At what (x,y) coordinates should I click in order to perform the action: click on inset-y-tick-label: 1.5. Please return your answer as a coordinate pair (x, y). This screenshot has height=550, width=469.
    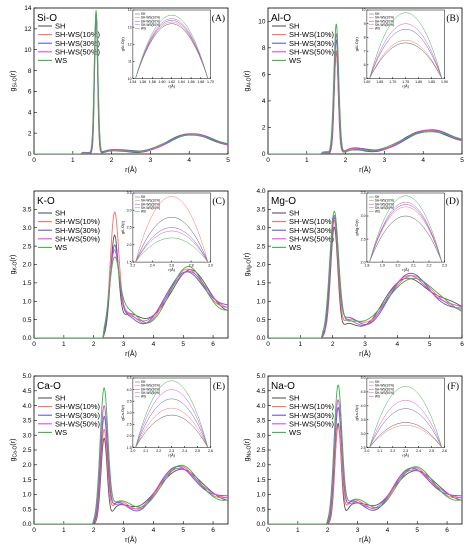
    Looking at the image, I should click on (129, 262).